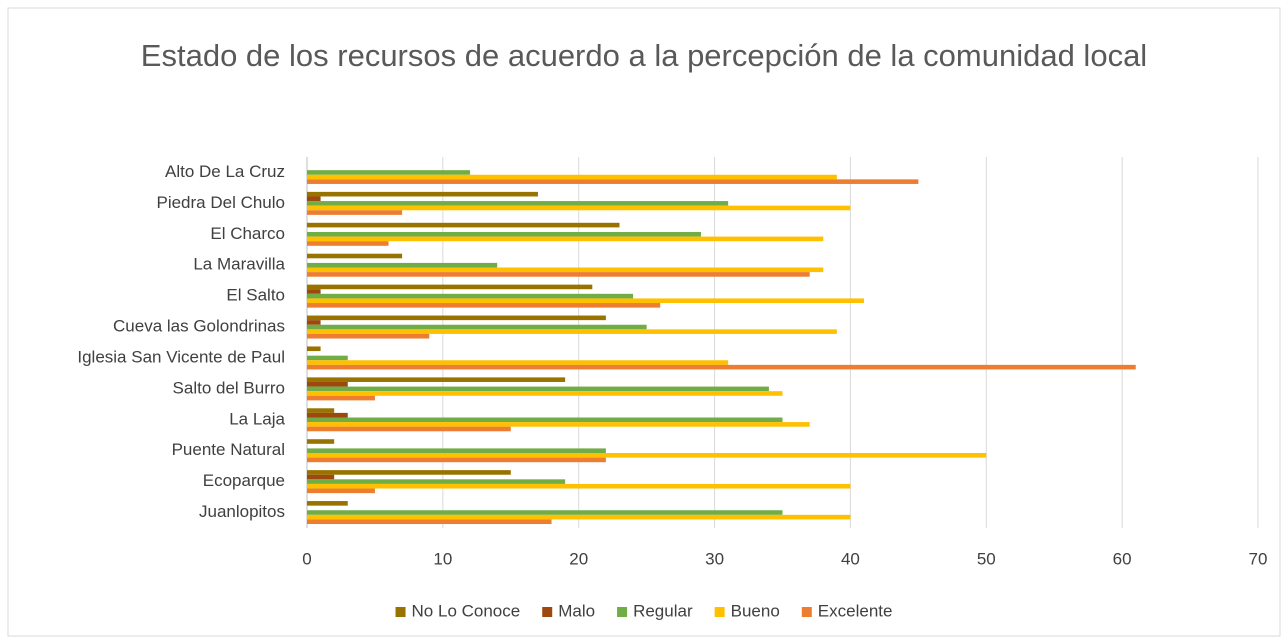  I want to click on y-tick-label: Cueva las Golondrinas, so click(199, 326).